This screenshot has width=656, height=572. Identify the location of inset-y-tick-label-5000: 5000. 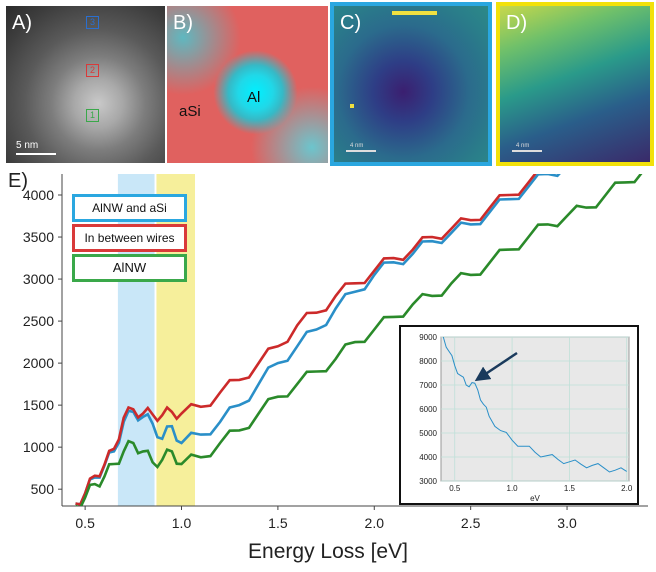
(428, 433).